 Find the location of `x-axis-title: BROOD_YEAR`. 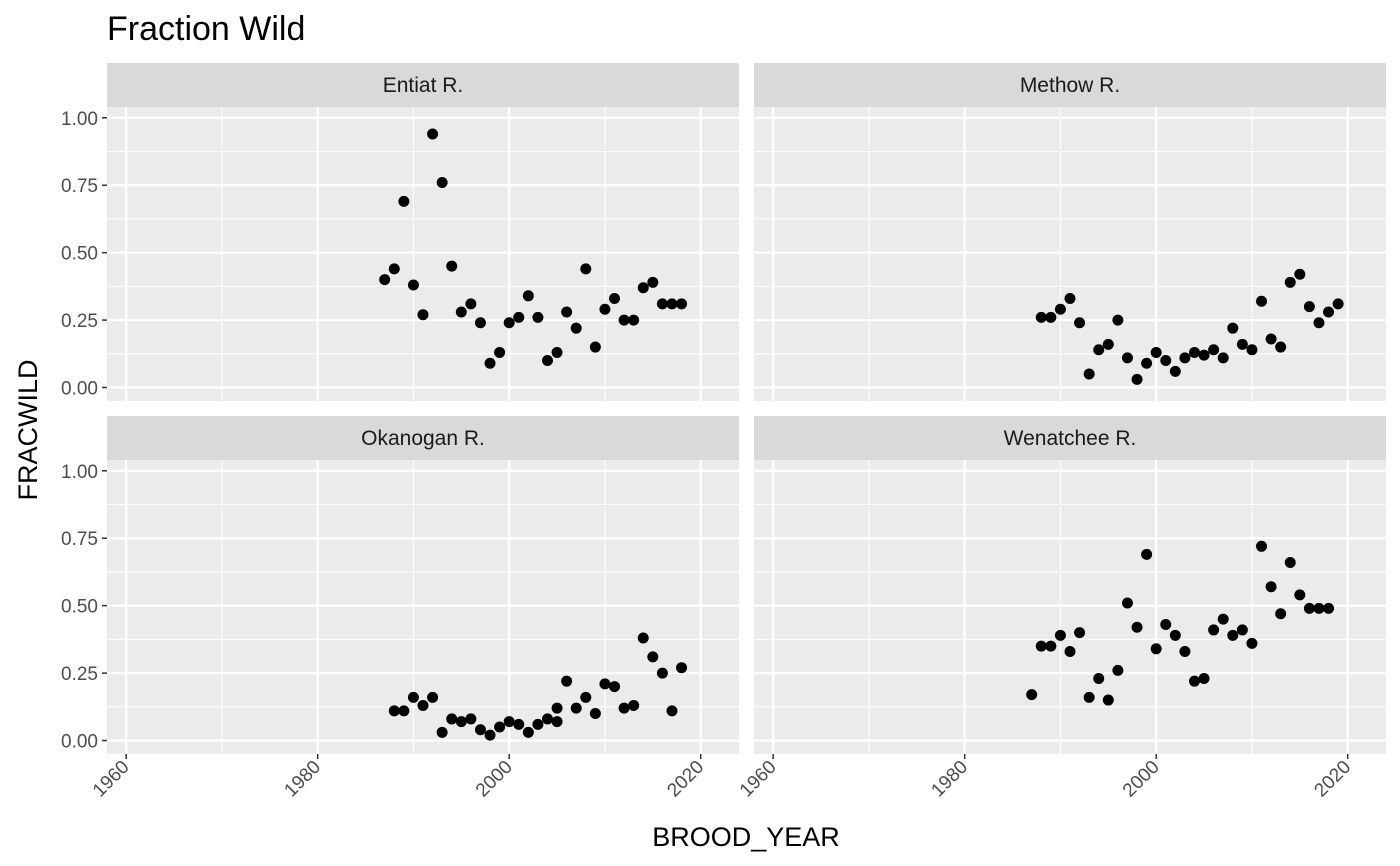

x-axis-title: BROOD_YEAR is located at coordinates (746, 837).